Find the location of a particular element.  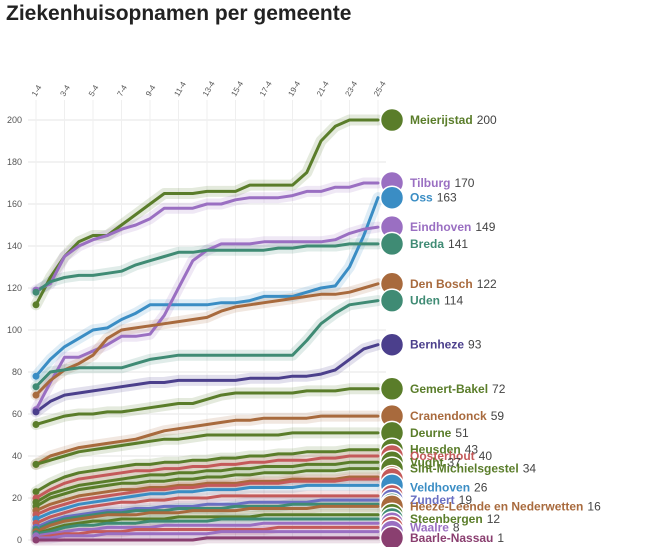

x-tick-label: 7-4 is located at coordinates (122, 90).